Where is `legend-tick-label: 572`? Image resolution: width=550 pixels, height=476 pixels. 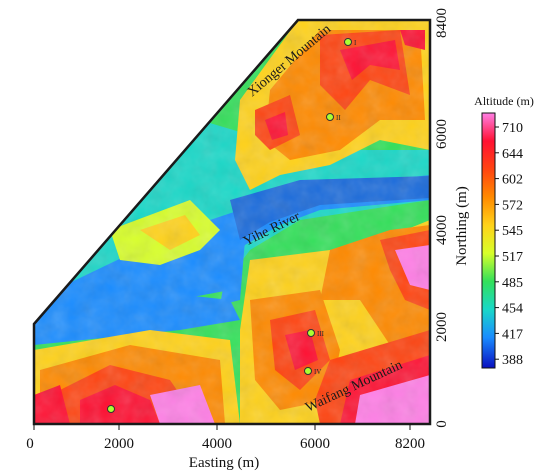 legend-tick-label: 572 is located at coordinates (512, 205).